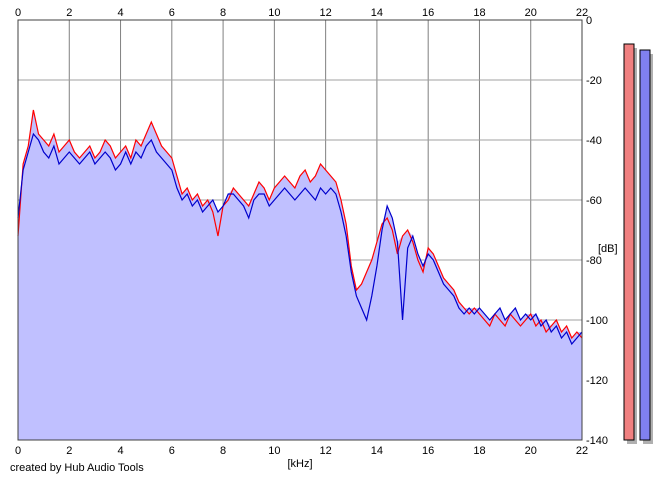 The height and width of the screenshot is (481, 664). What do you see at coordinates (428, 451) in the screenshot?
I see `x-tick-label-bottom: 16` at bounding box center [428, 451].